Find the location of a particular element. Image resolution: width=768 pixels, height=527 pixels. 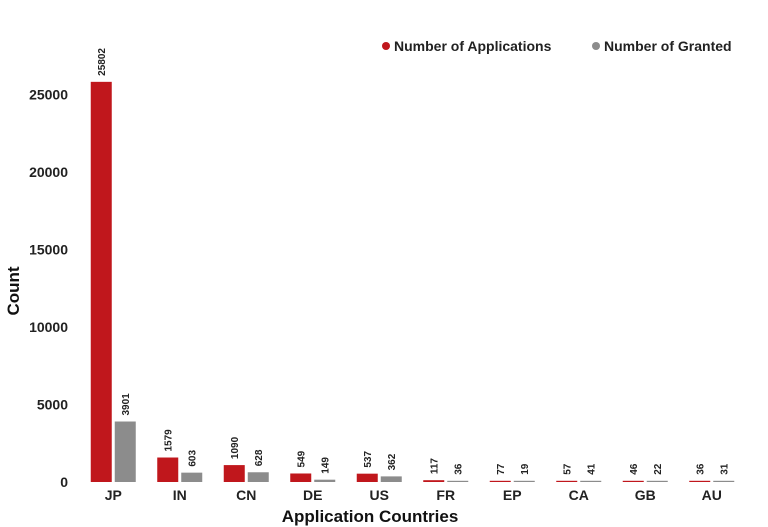

data-label: 628 is located at coordinates (259, 457).